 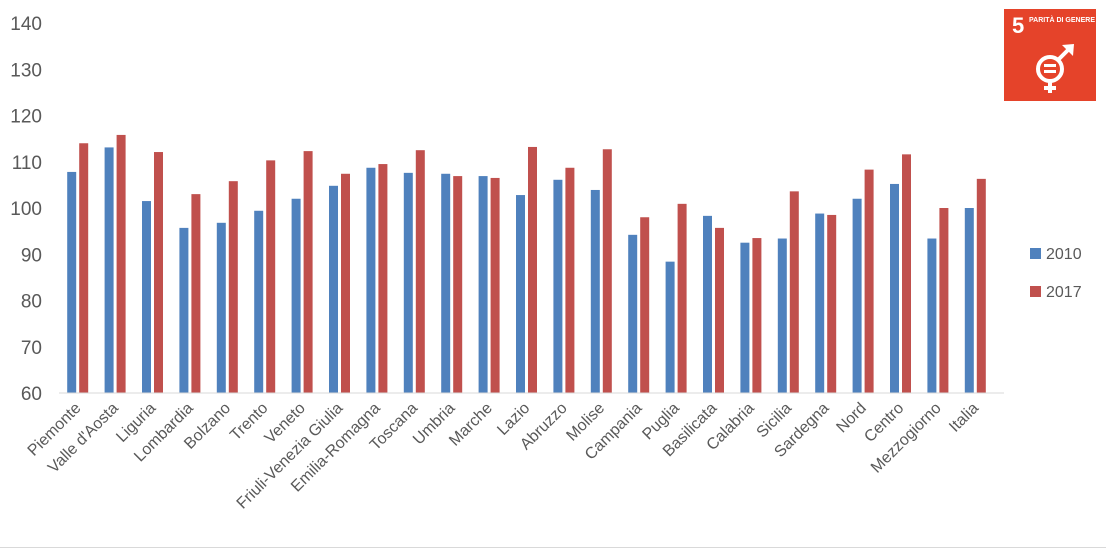 What do you see at coordinates (558, 286) in the screenshot?
I see `bar-2010-abruzzo` at bounding box center [558, 286].